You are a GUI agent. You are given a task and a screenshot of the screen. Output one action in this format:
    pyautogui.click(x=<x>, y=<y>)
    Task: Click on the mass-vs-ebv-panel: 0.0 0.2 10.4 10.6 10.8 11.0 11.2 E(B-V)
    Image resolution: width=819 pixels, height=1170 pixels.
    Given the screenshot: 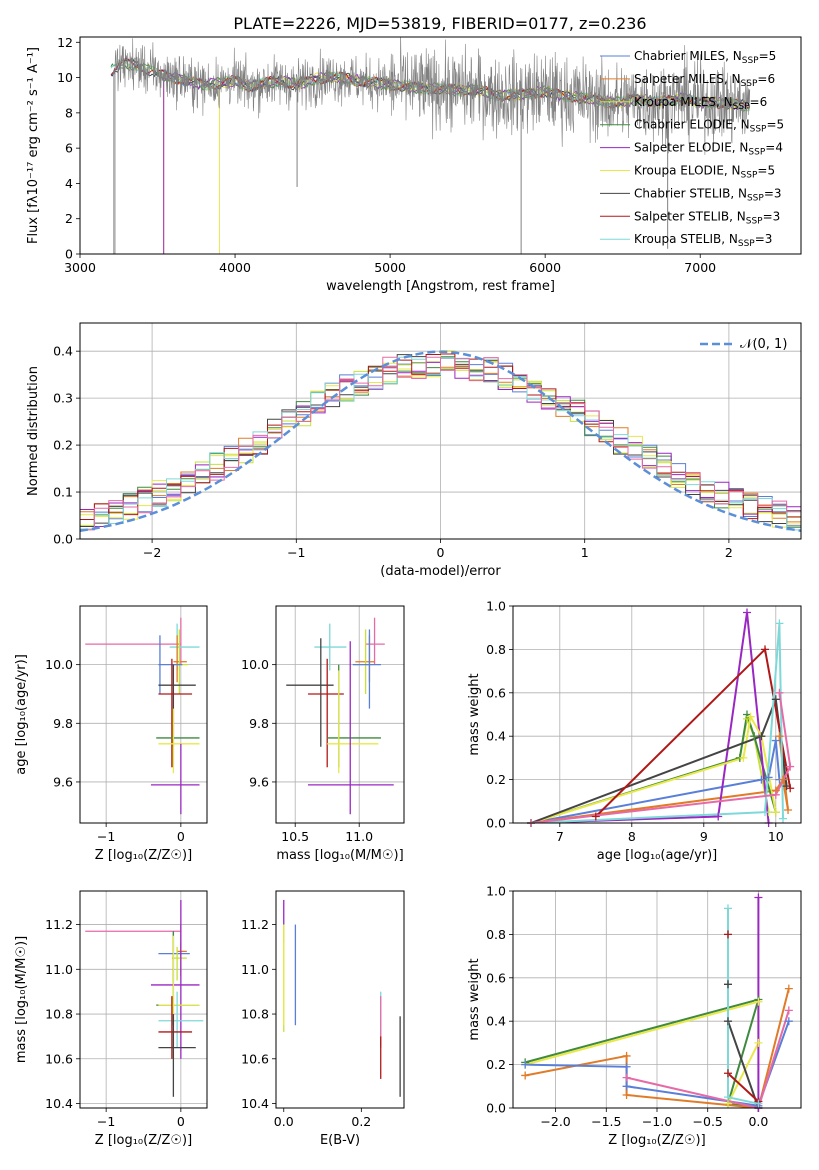 What is the action you would take?
    pyautogui.click(x=323, y=1019)
    